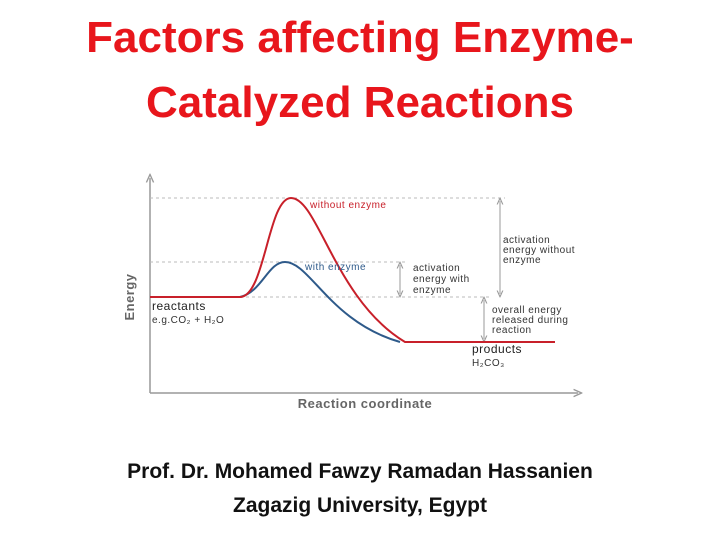 The width and height of the screenshot is (720, 540). What do you see at coordinates (327, 247) in the screenshot?
I see `guides` at bounding box center [327, 247].